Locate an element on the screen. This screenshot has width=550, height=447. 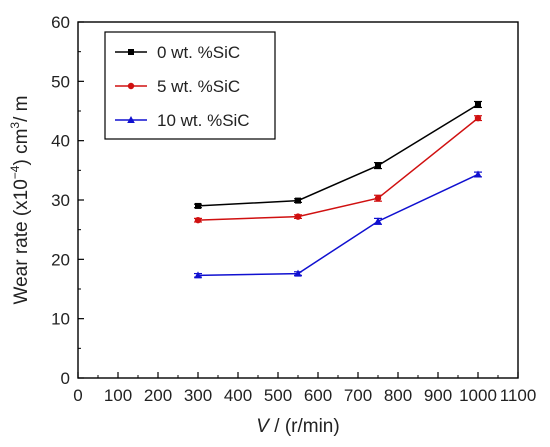
x-tick-label: 1000 is located at coordinates (478, 395).